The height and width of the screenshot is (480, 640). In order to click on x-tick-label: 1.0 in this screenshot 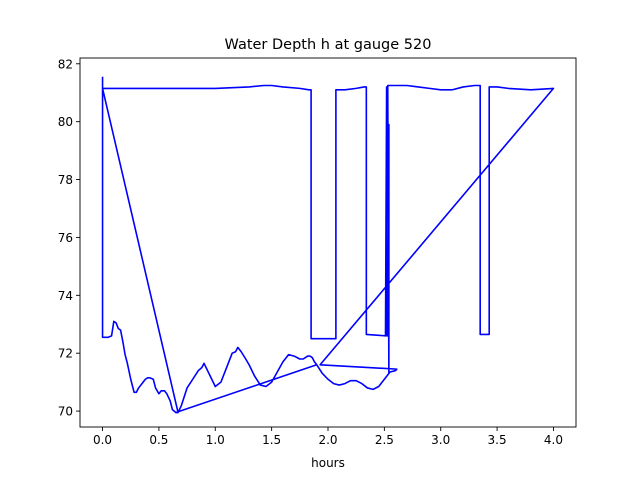, I will do `click(215, 440)`.